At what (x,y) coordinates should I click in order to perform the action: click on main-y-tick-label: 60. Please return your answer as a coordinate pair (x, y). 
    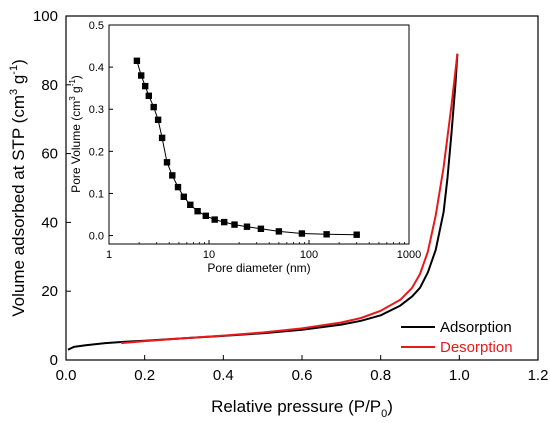
    Looking at the image, I should click on (49, 154).